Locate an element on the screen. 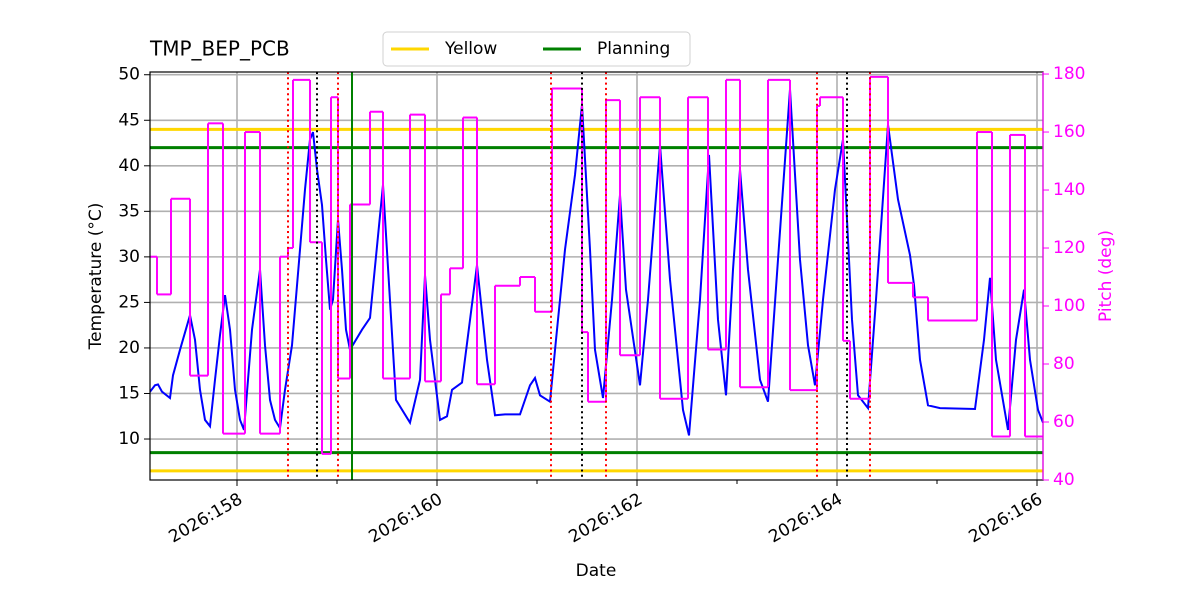 The height and width of the screenshot is (600, 1200). x-axis-label: Date is located at coordinates (596, 571).